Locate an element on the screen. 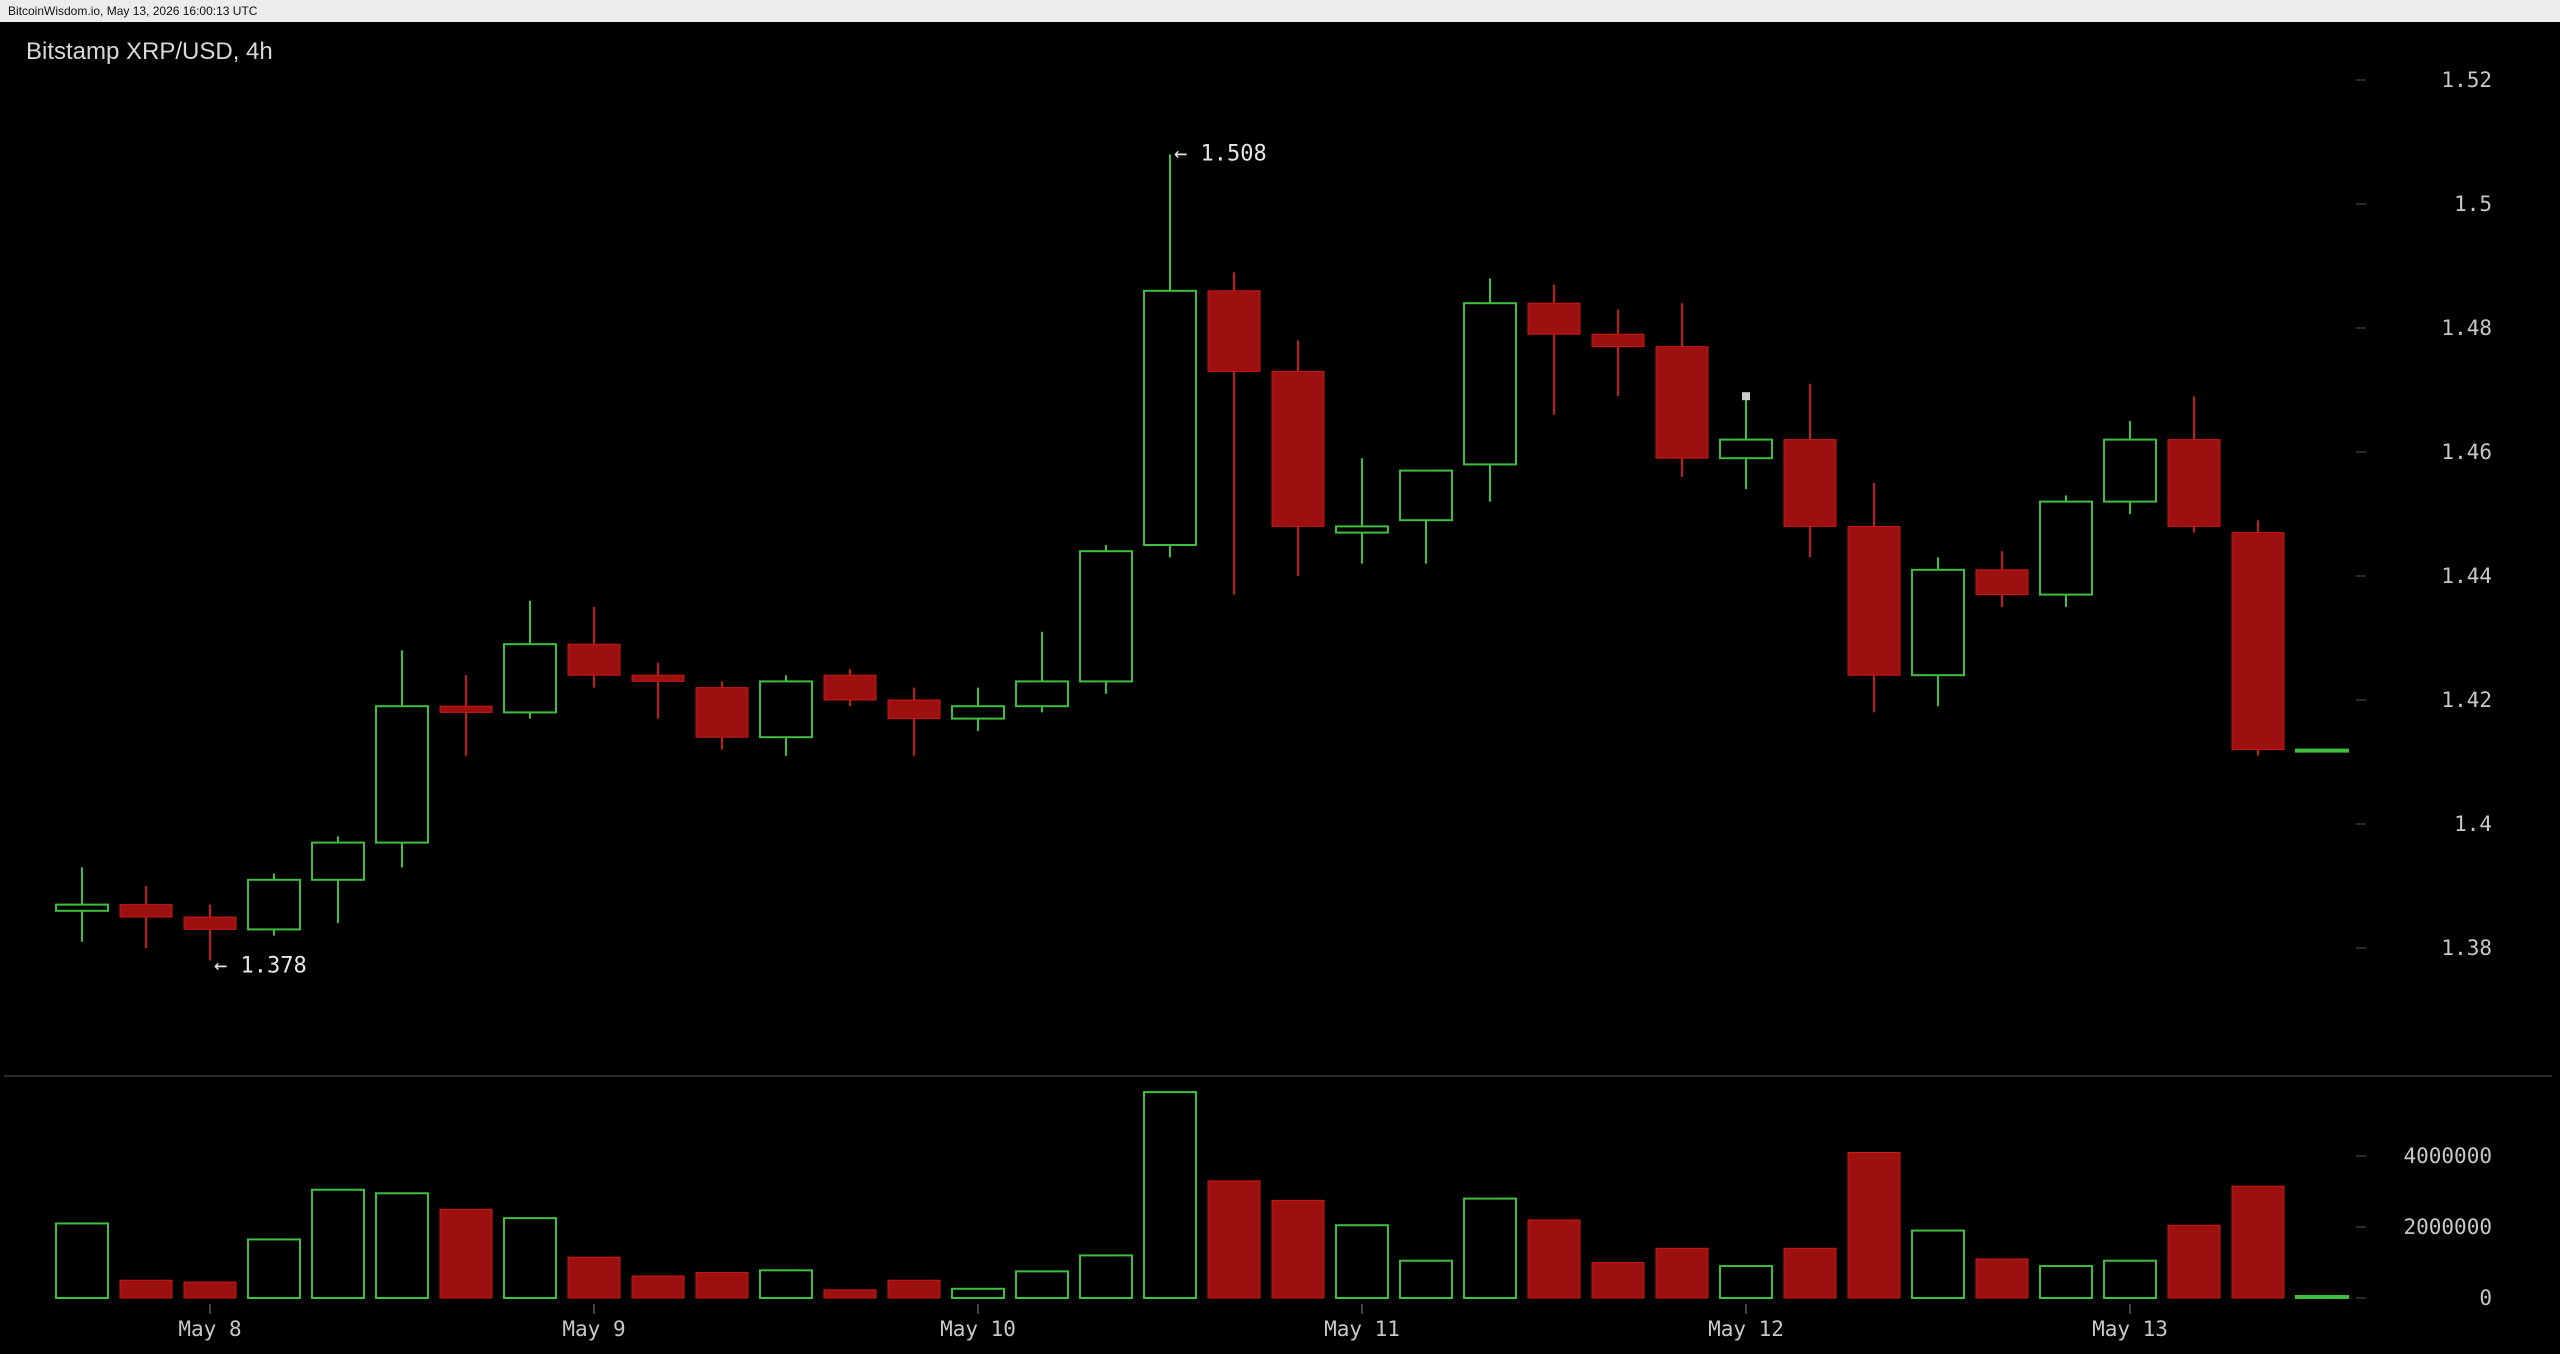  x-tick-label: May 11 is located at coordinates (1362, 1329).